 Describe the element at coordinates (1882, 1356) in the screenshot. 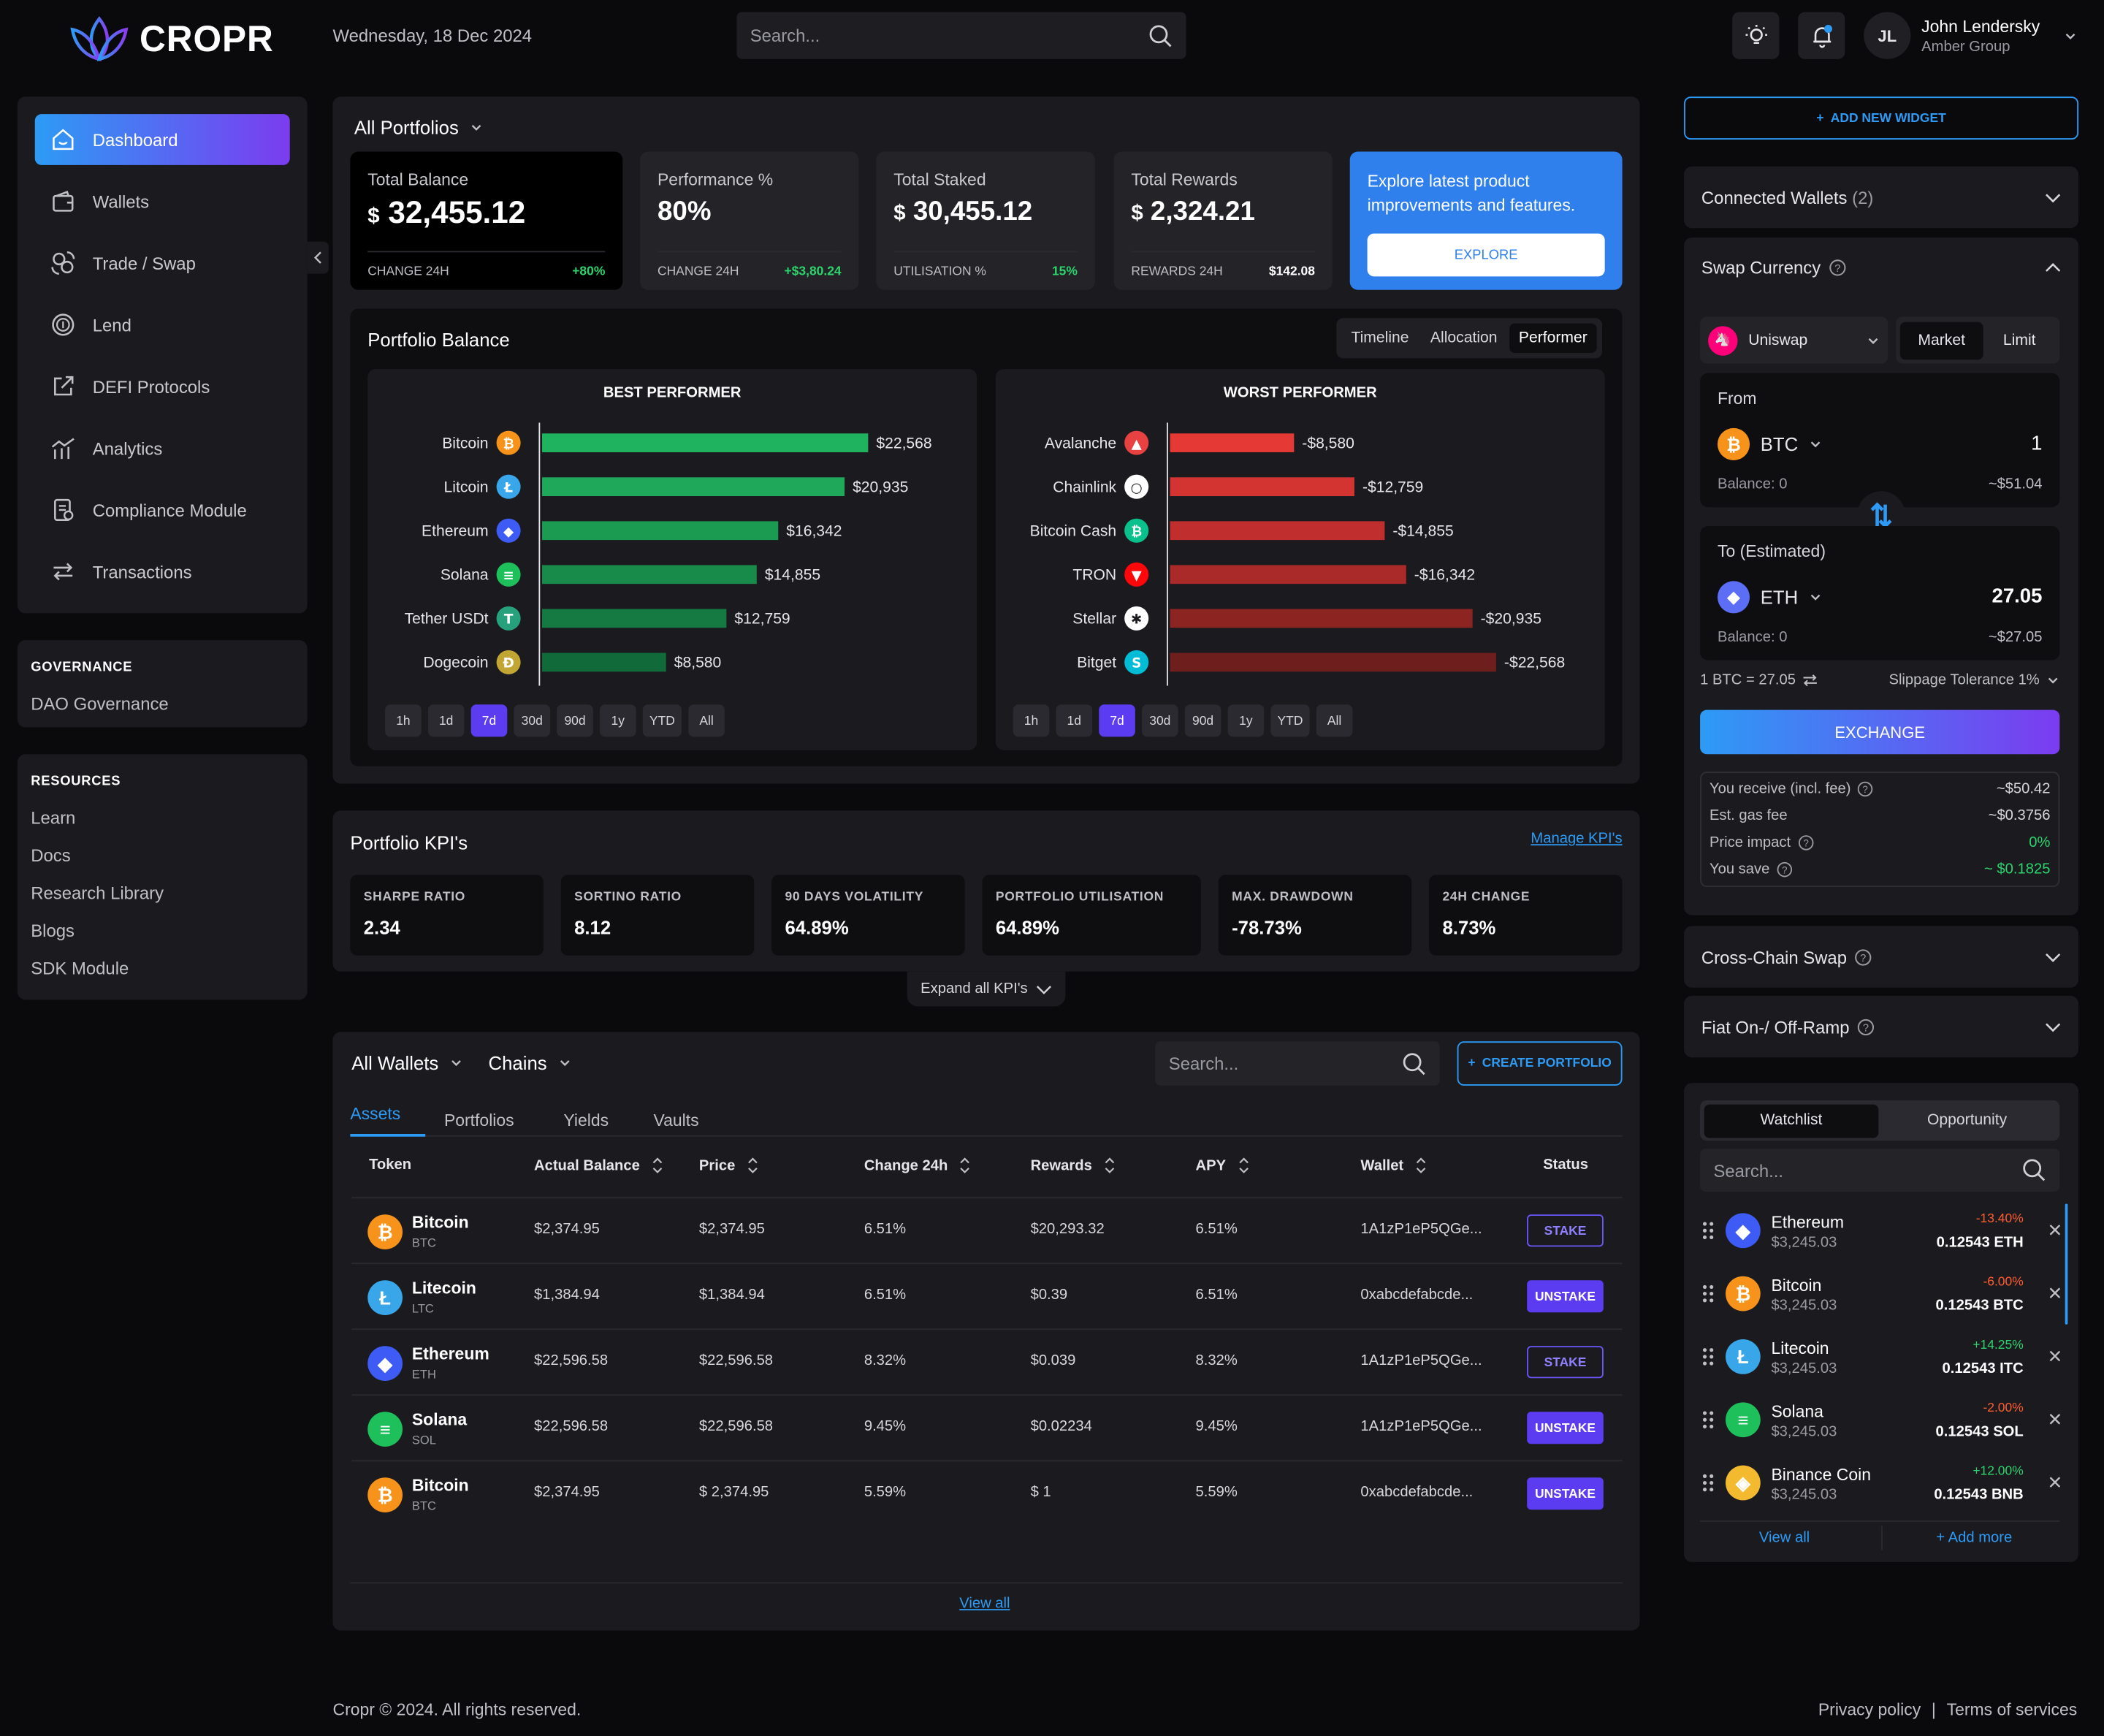

I see `watchlist-item: Ł Litecoin $3,245.03 +14.25% 0.12543 ITC` at that location.